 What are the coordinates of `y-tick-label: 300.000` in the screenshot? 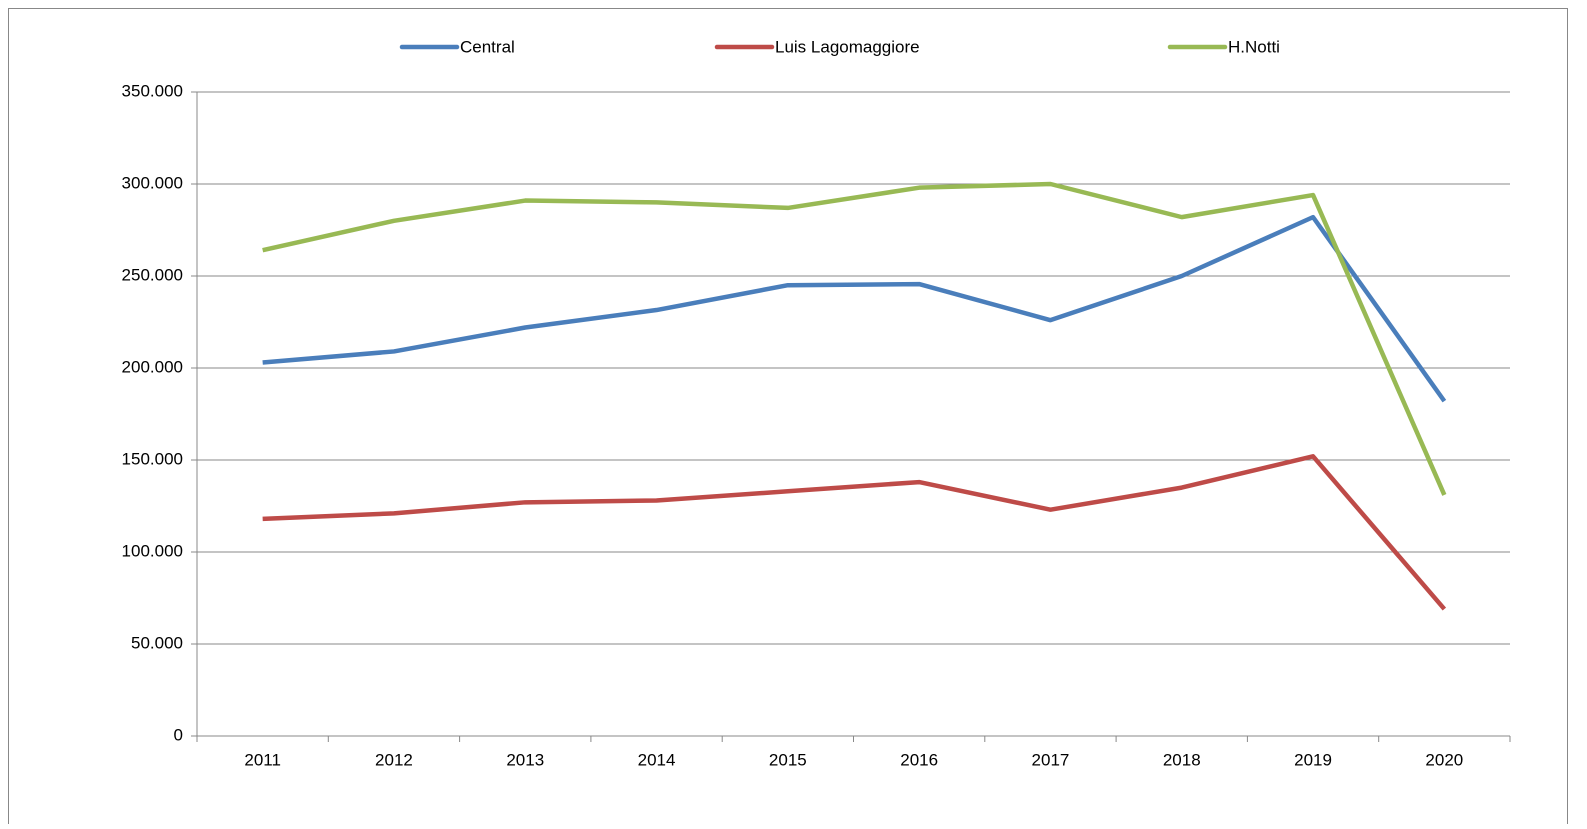 It's located at (152, 182).